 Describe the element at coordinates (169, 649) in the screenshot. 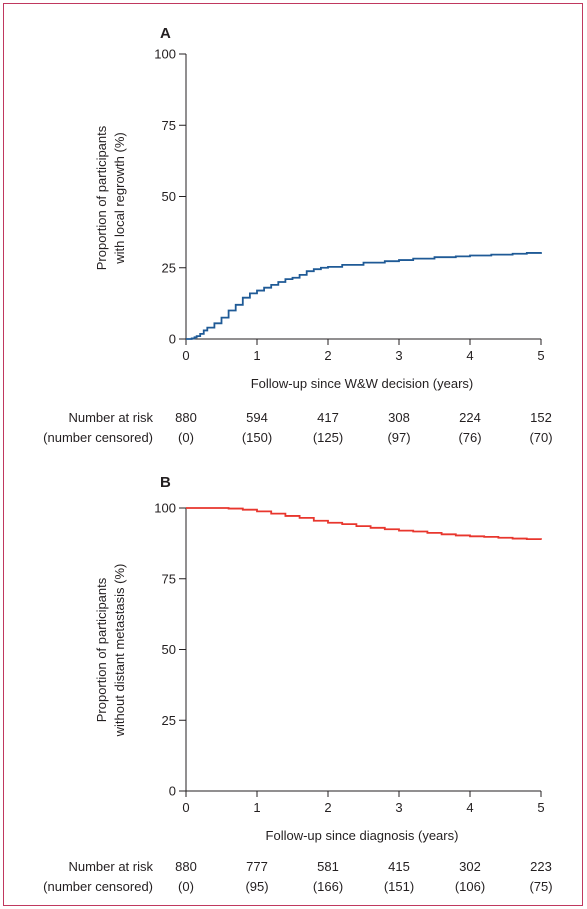

I see `panel-b-y-tick-label: 50` at that location.